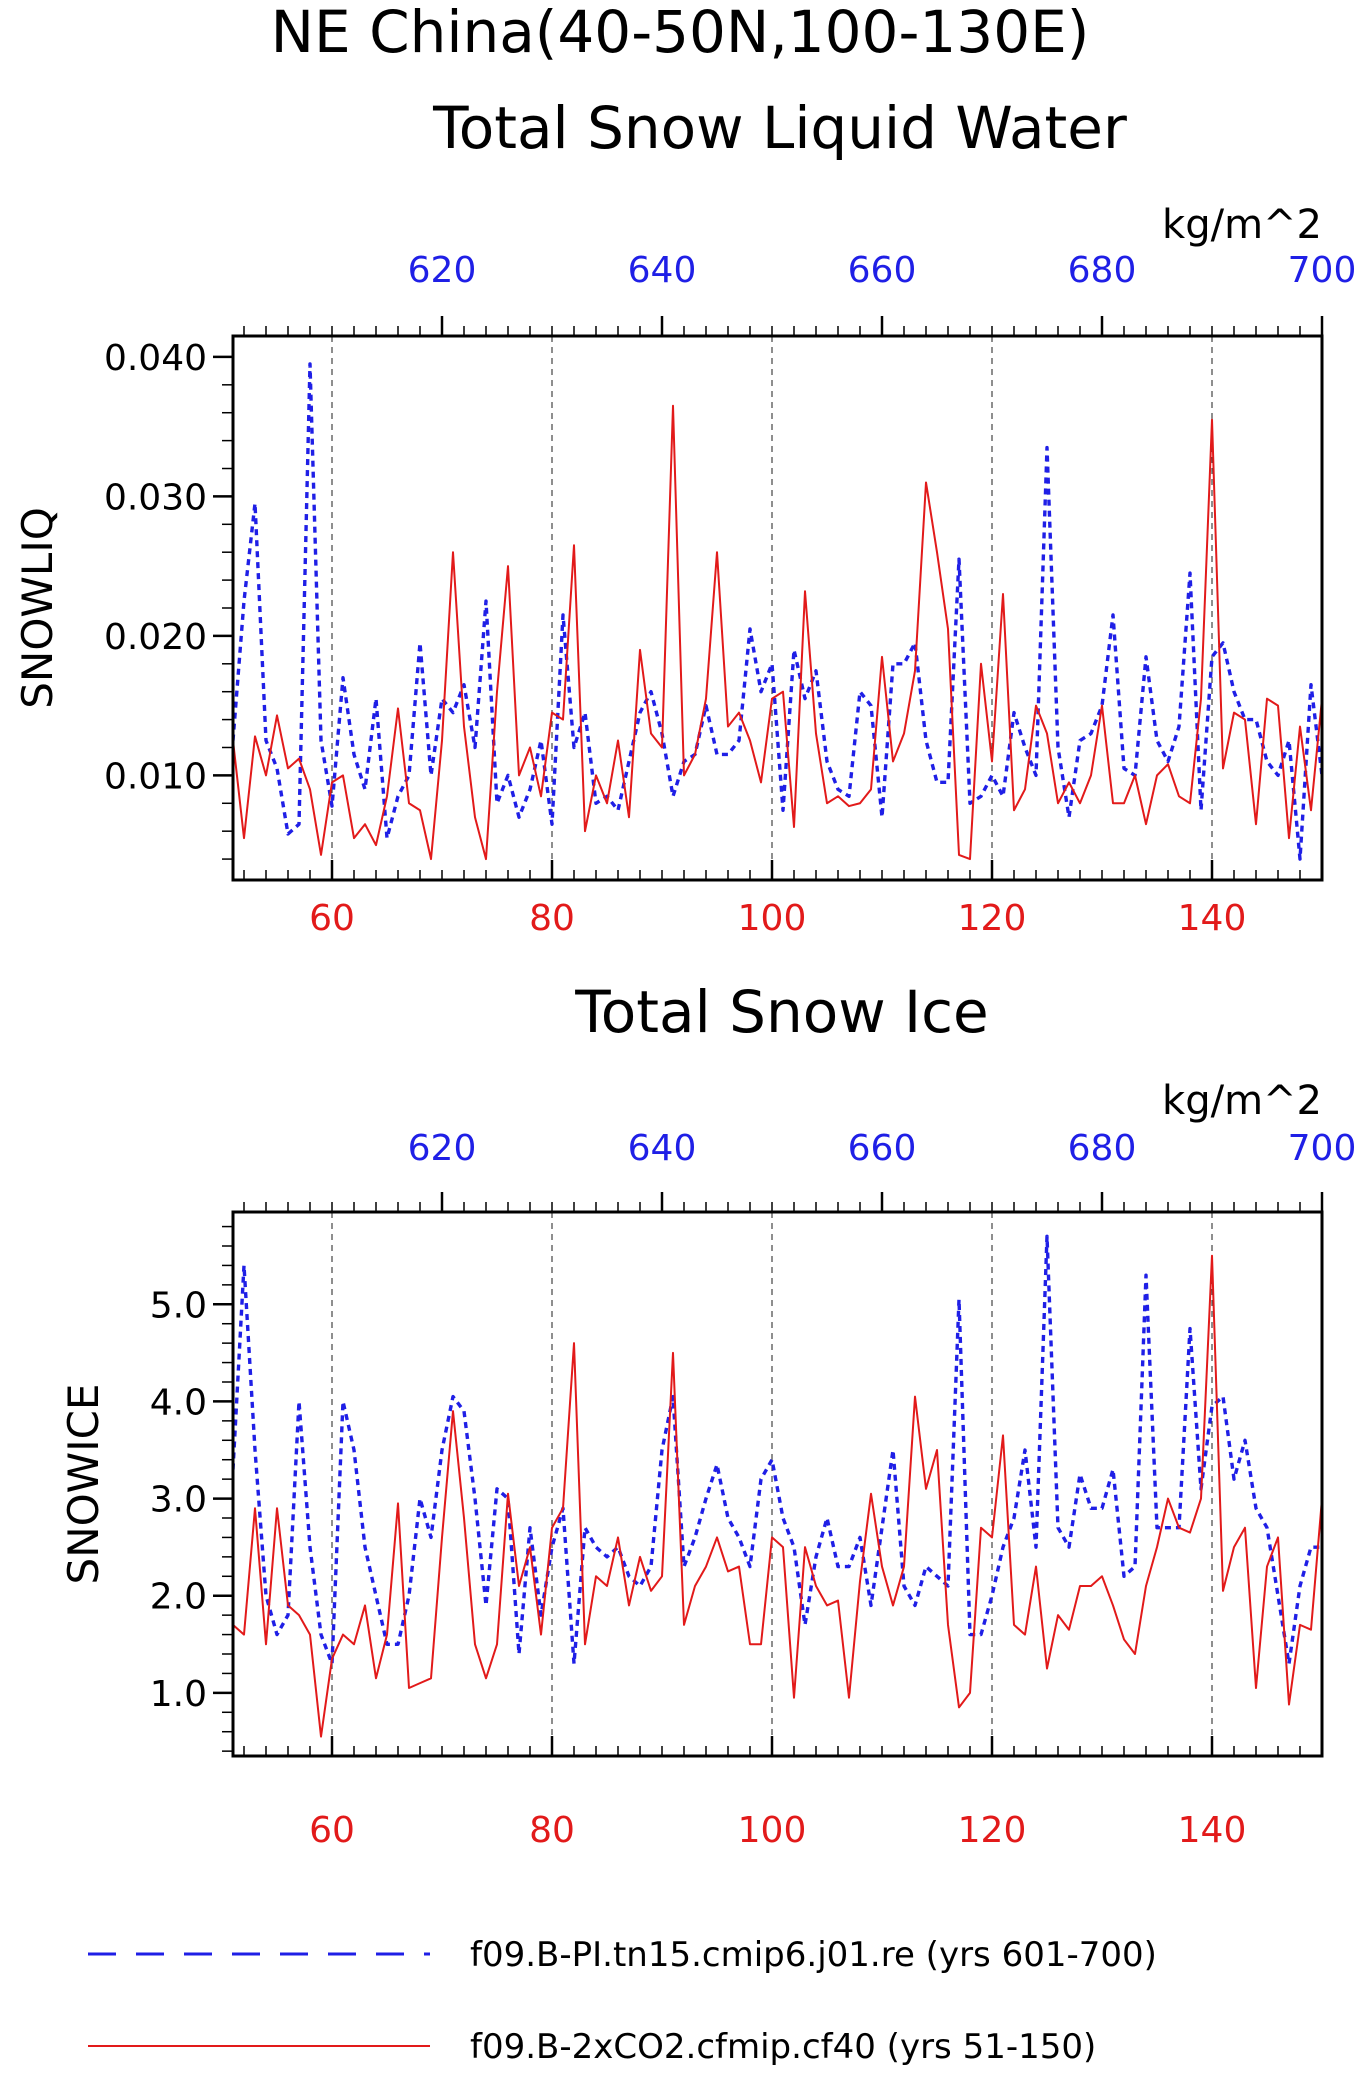  What do you see at coordinates (680, 33) in the screenshot?
I see `figure-title: NE China(40-50N,100-130E)` at bounding box center [680, 33].